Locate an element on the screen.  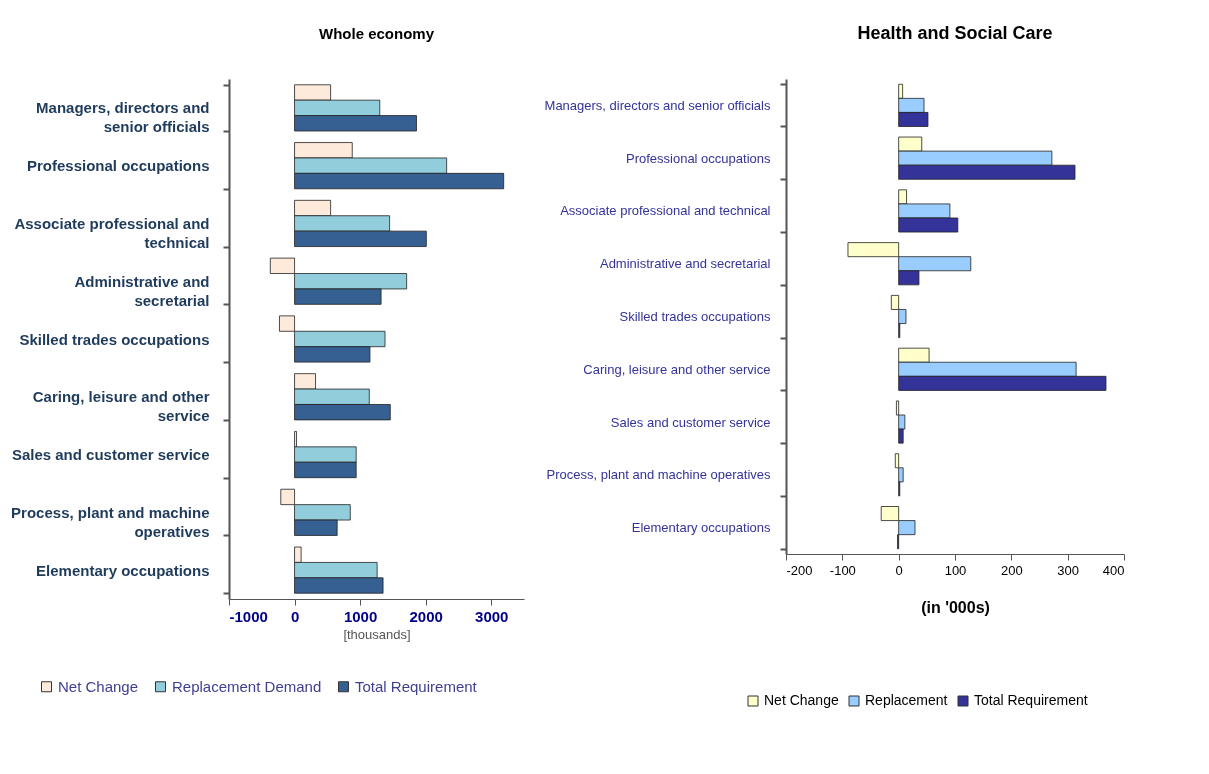
x-tick-label: 3000 is located at coordinates (492, 616).